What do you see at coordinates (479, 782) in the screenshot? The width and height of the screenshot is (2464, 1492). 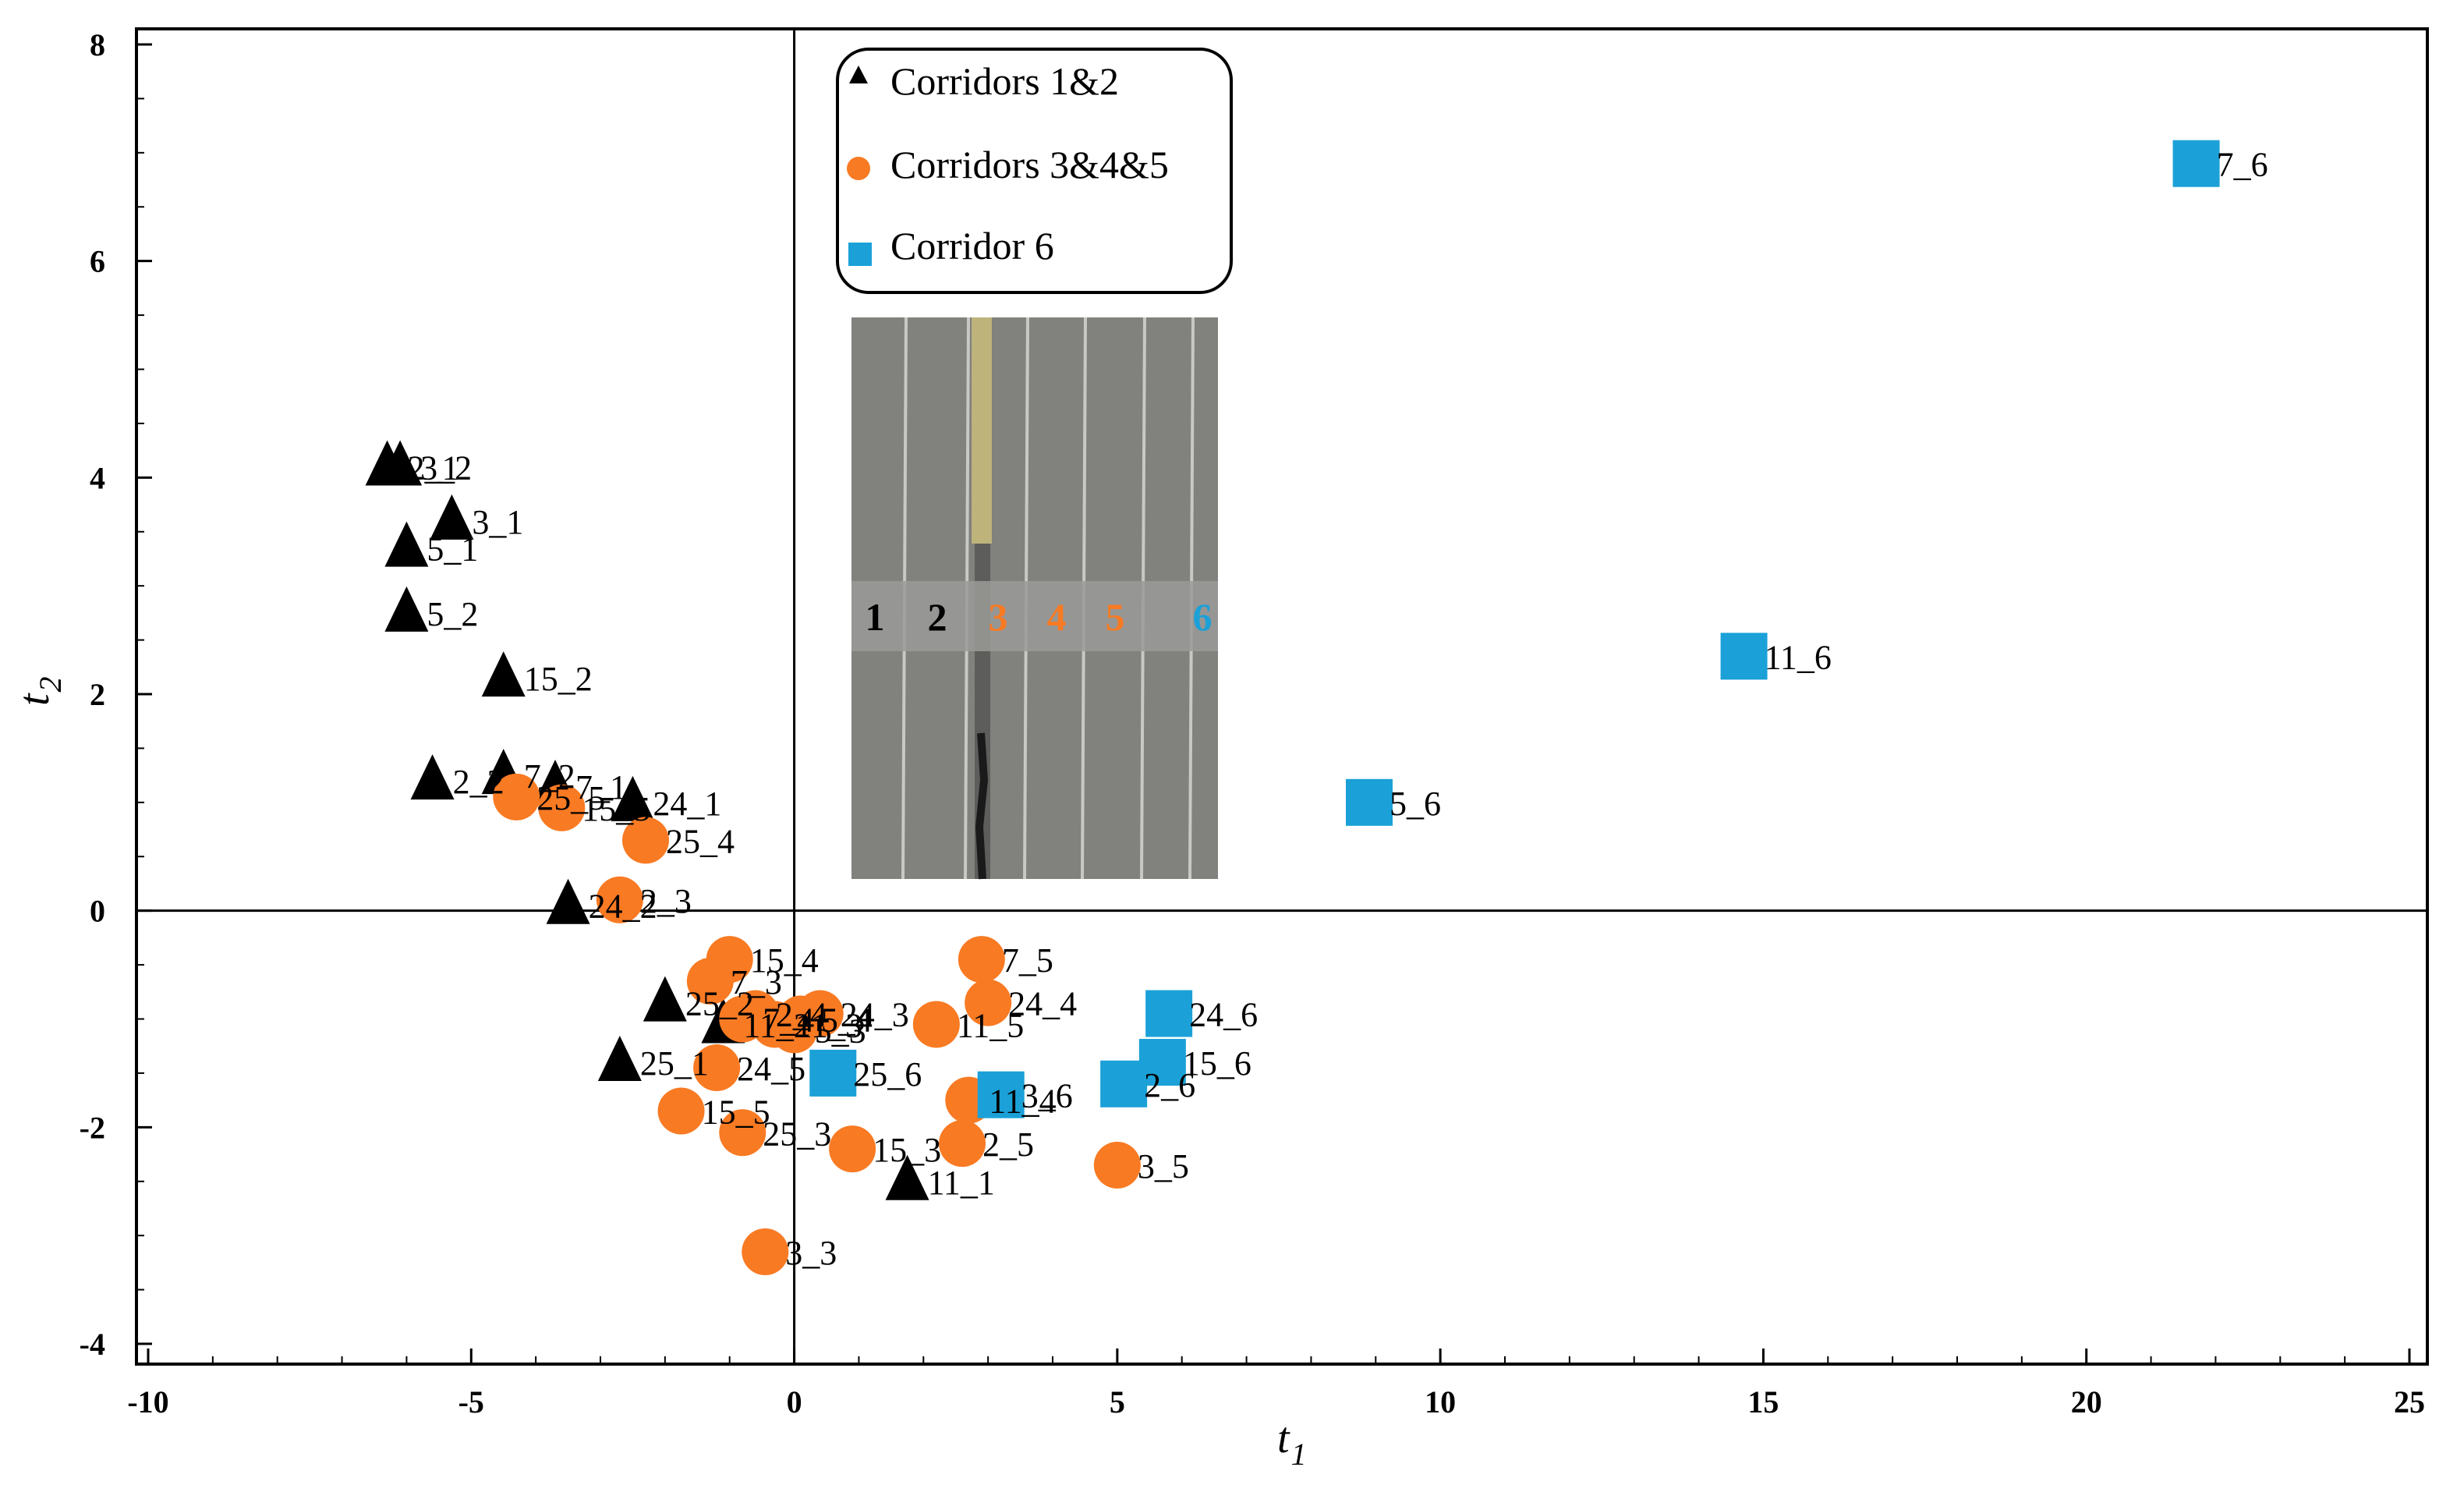 I see `point-label: 2_2` at bounding box center [479, 782].